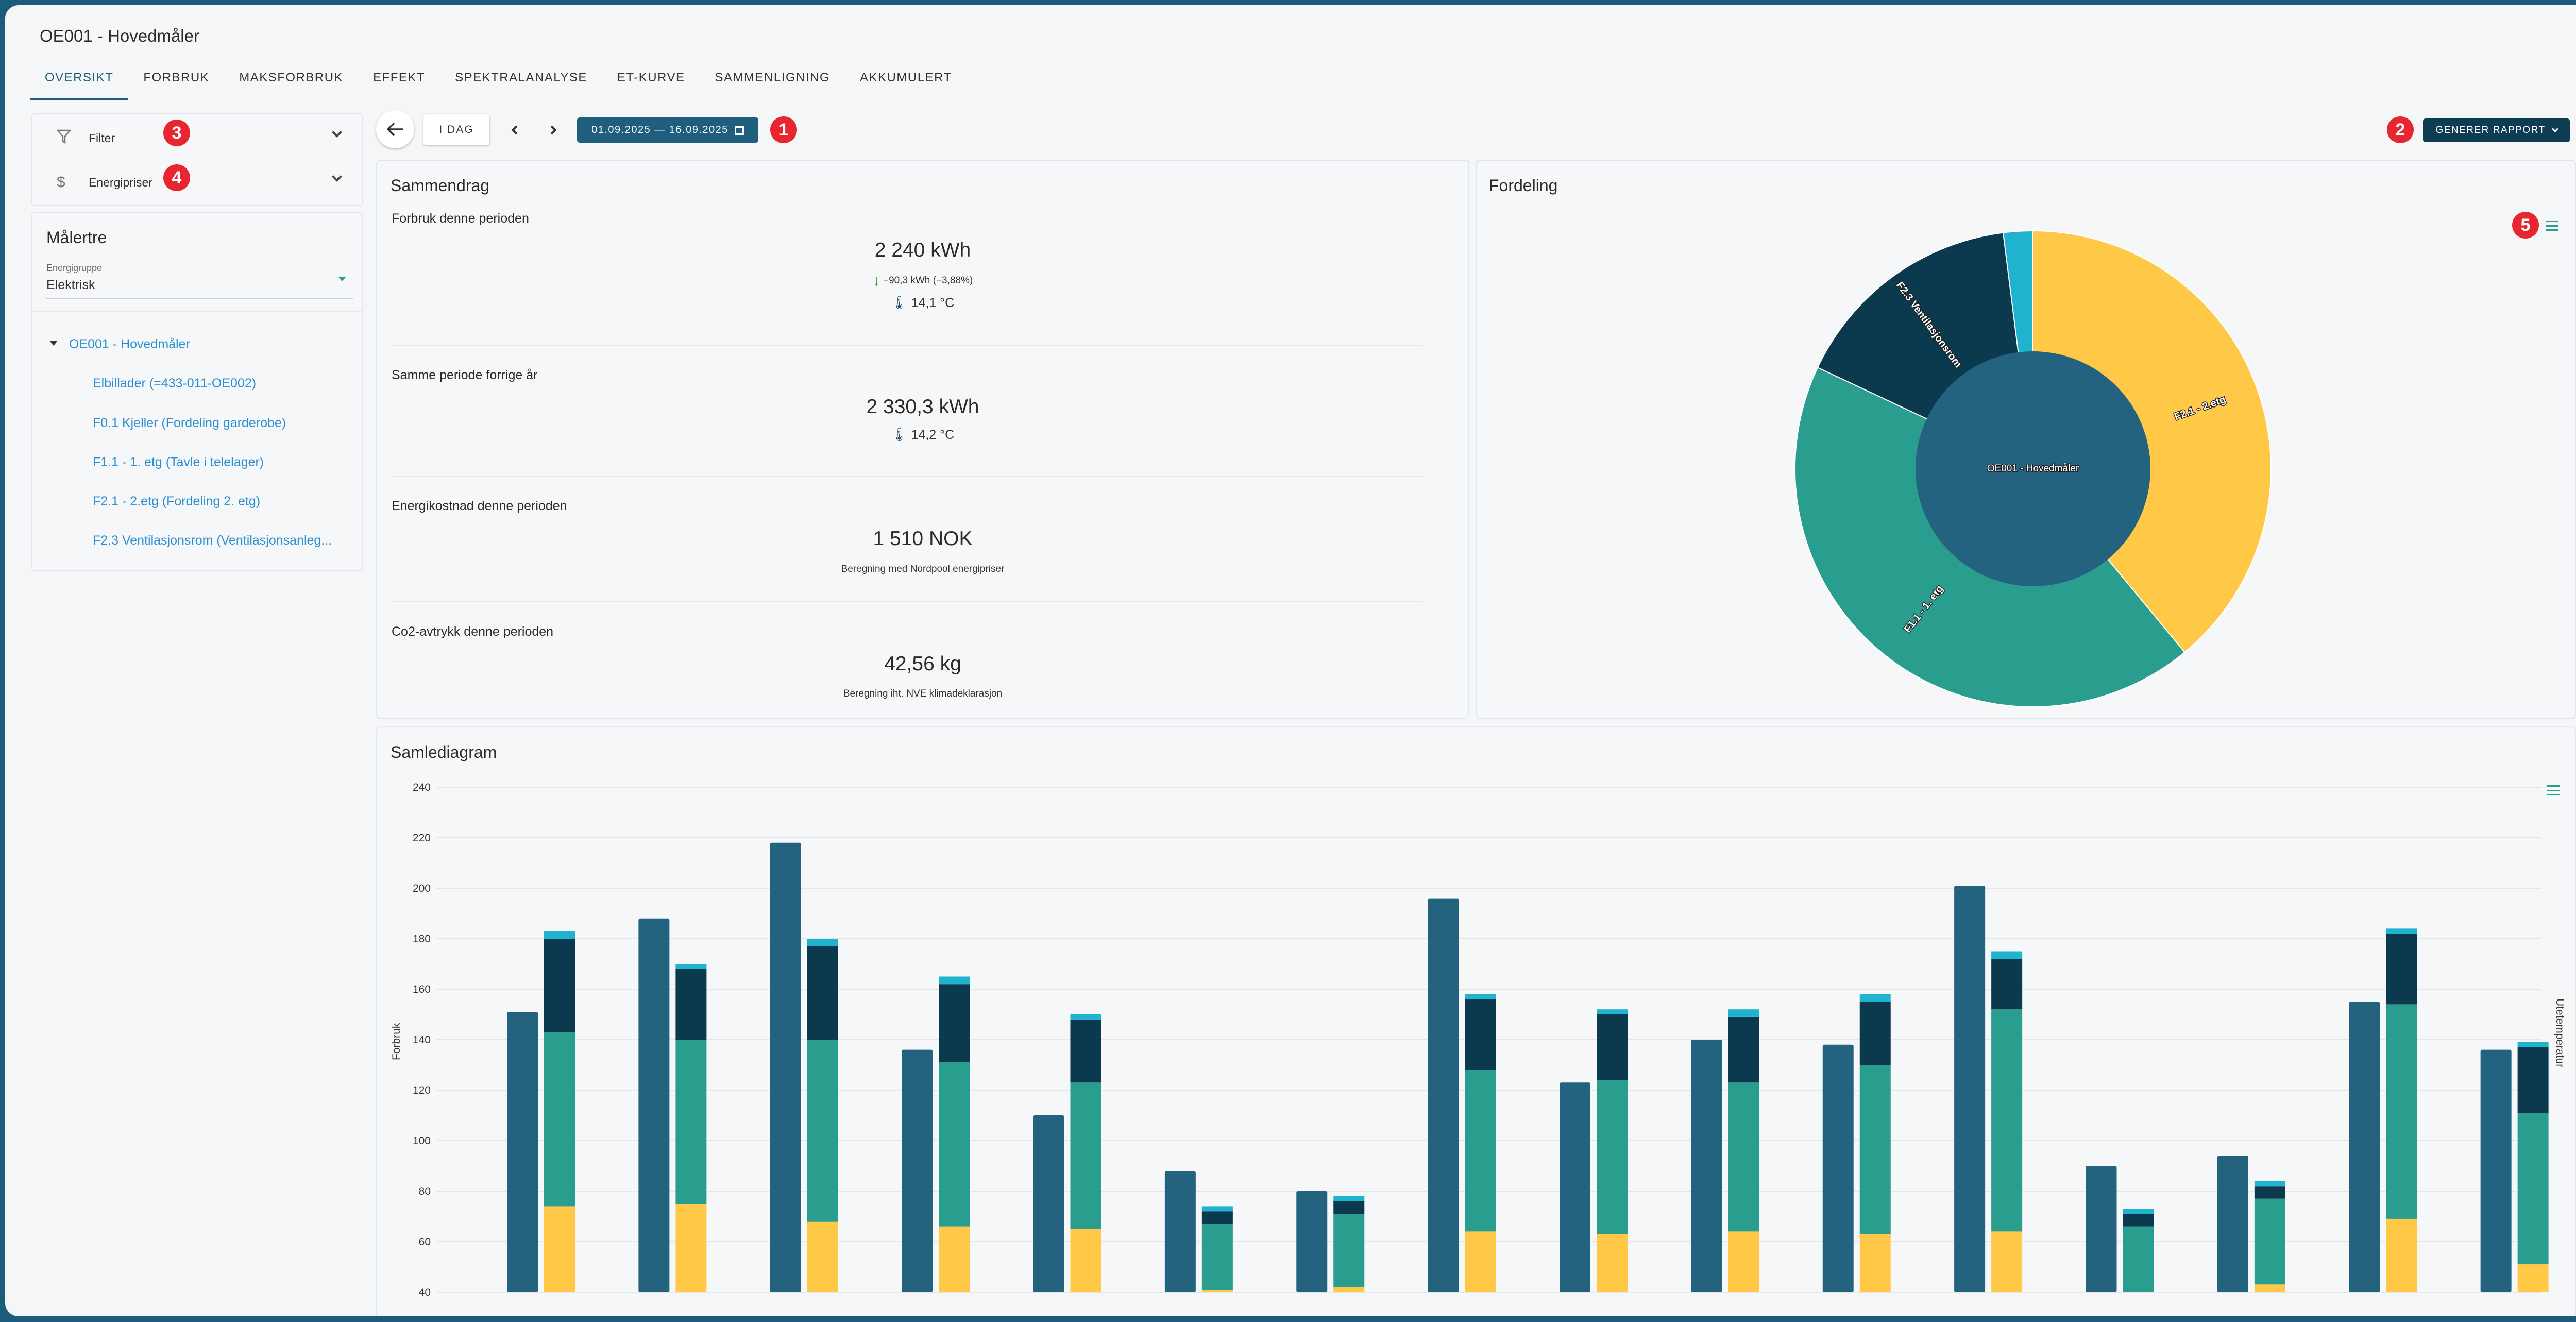  I want to click on tree-item-root: OE001 - Hovedmåler, so click(129, 344).